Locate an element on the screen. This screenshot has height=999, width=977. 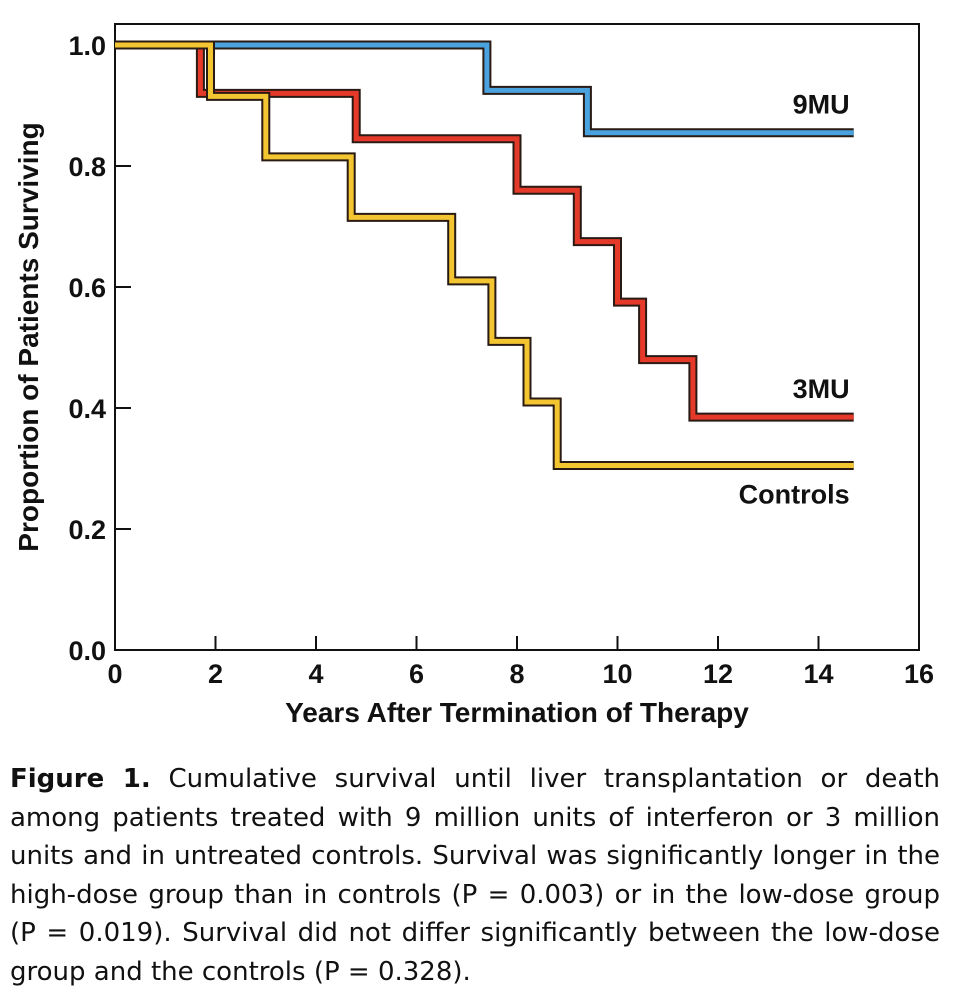
x-tick-label: 0 is located at coordinates (114, 674).